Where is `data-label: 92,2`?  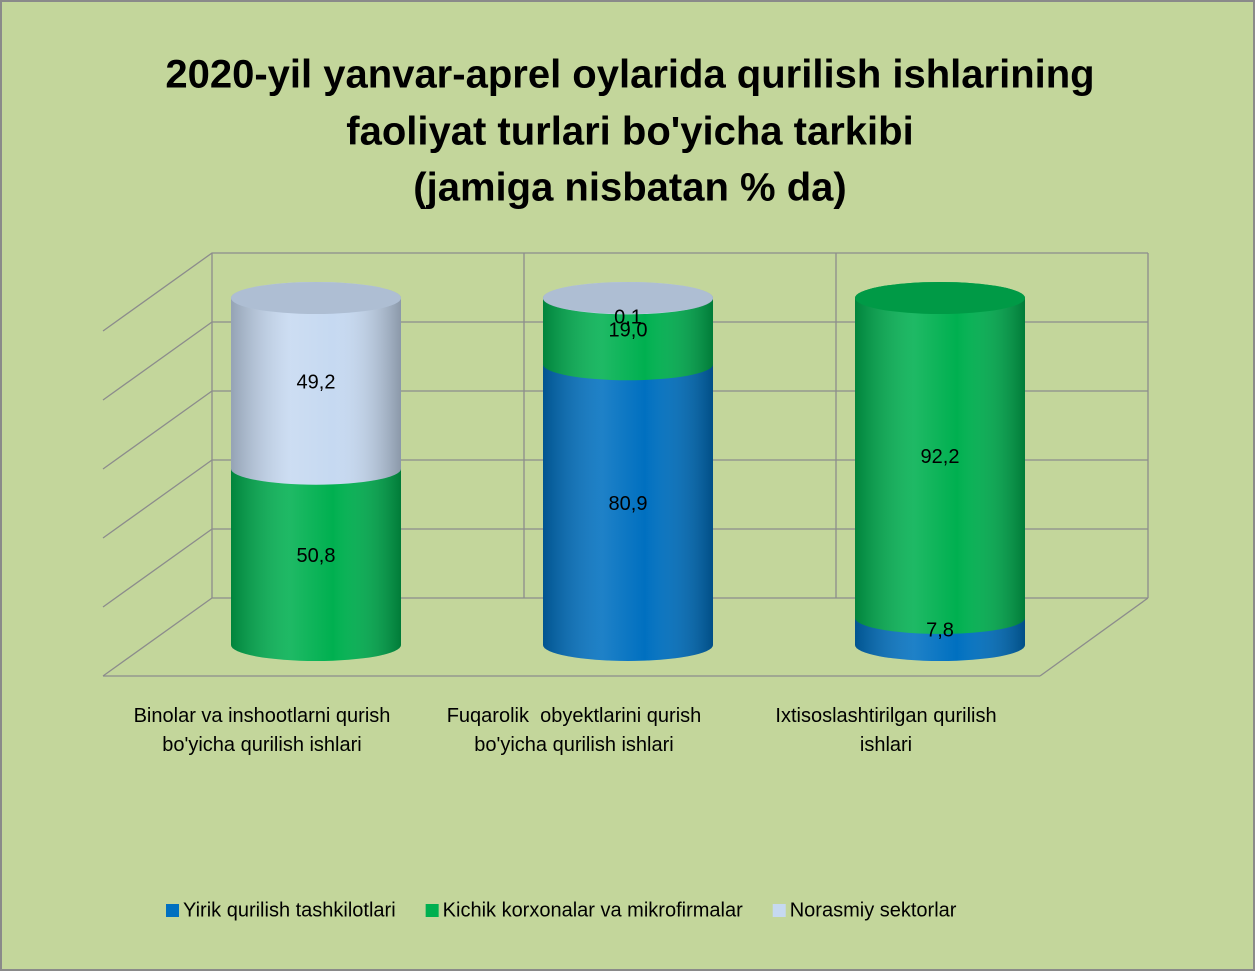 data-label: 92,2 is located at coordinates (940, 457).